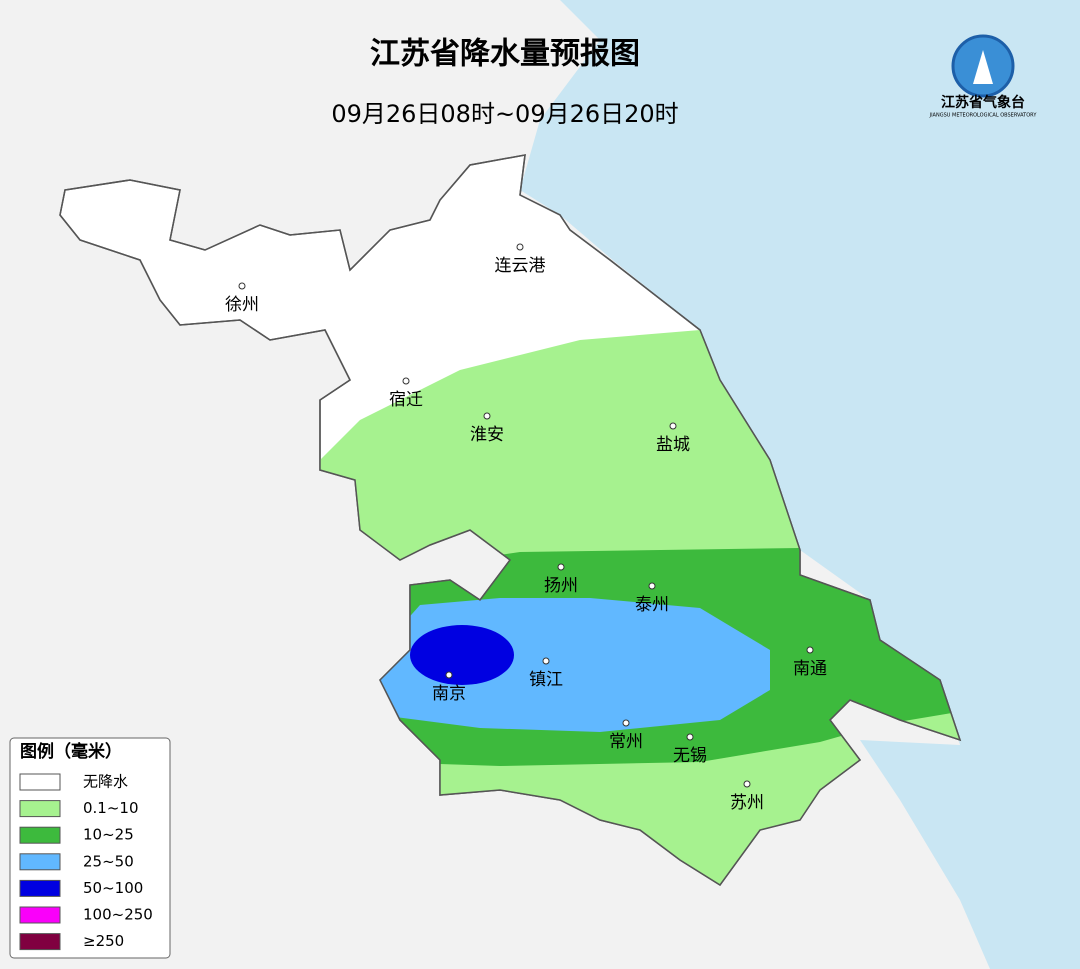  What do you see at coordinates (810, 669) in the screenshot?
I see `city-label: 南通` at bounding box center [810, 669].